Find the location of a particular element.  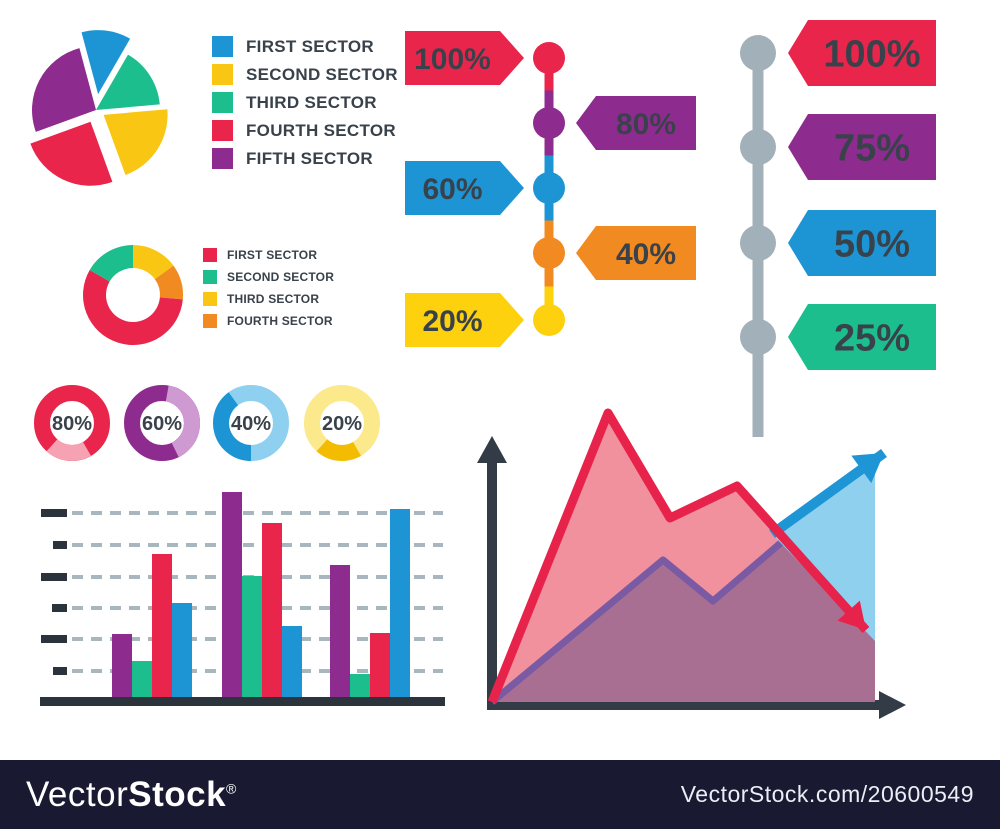

timeline-tag-label: 80% is located at coordinates (646, 124).